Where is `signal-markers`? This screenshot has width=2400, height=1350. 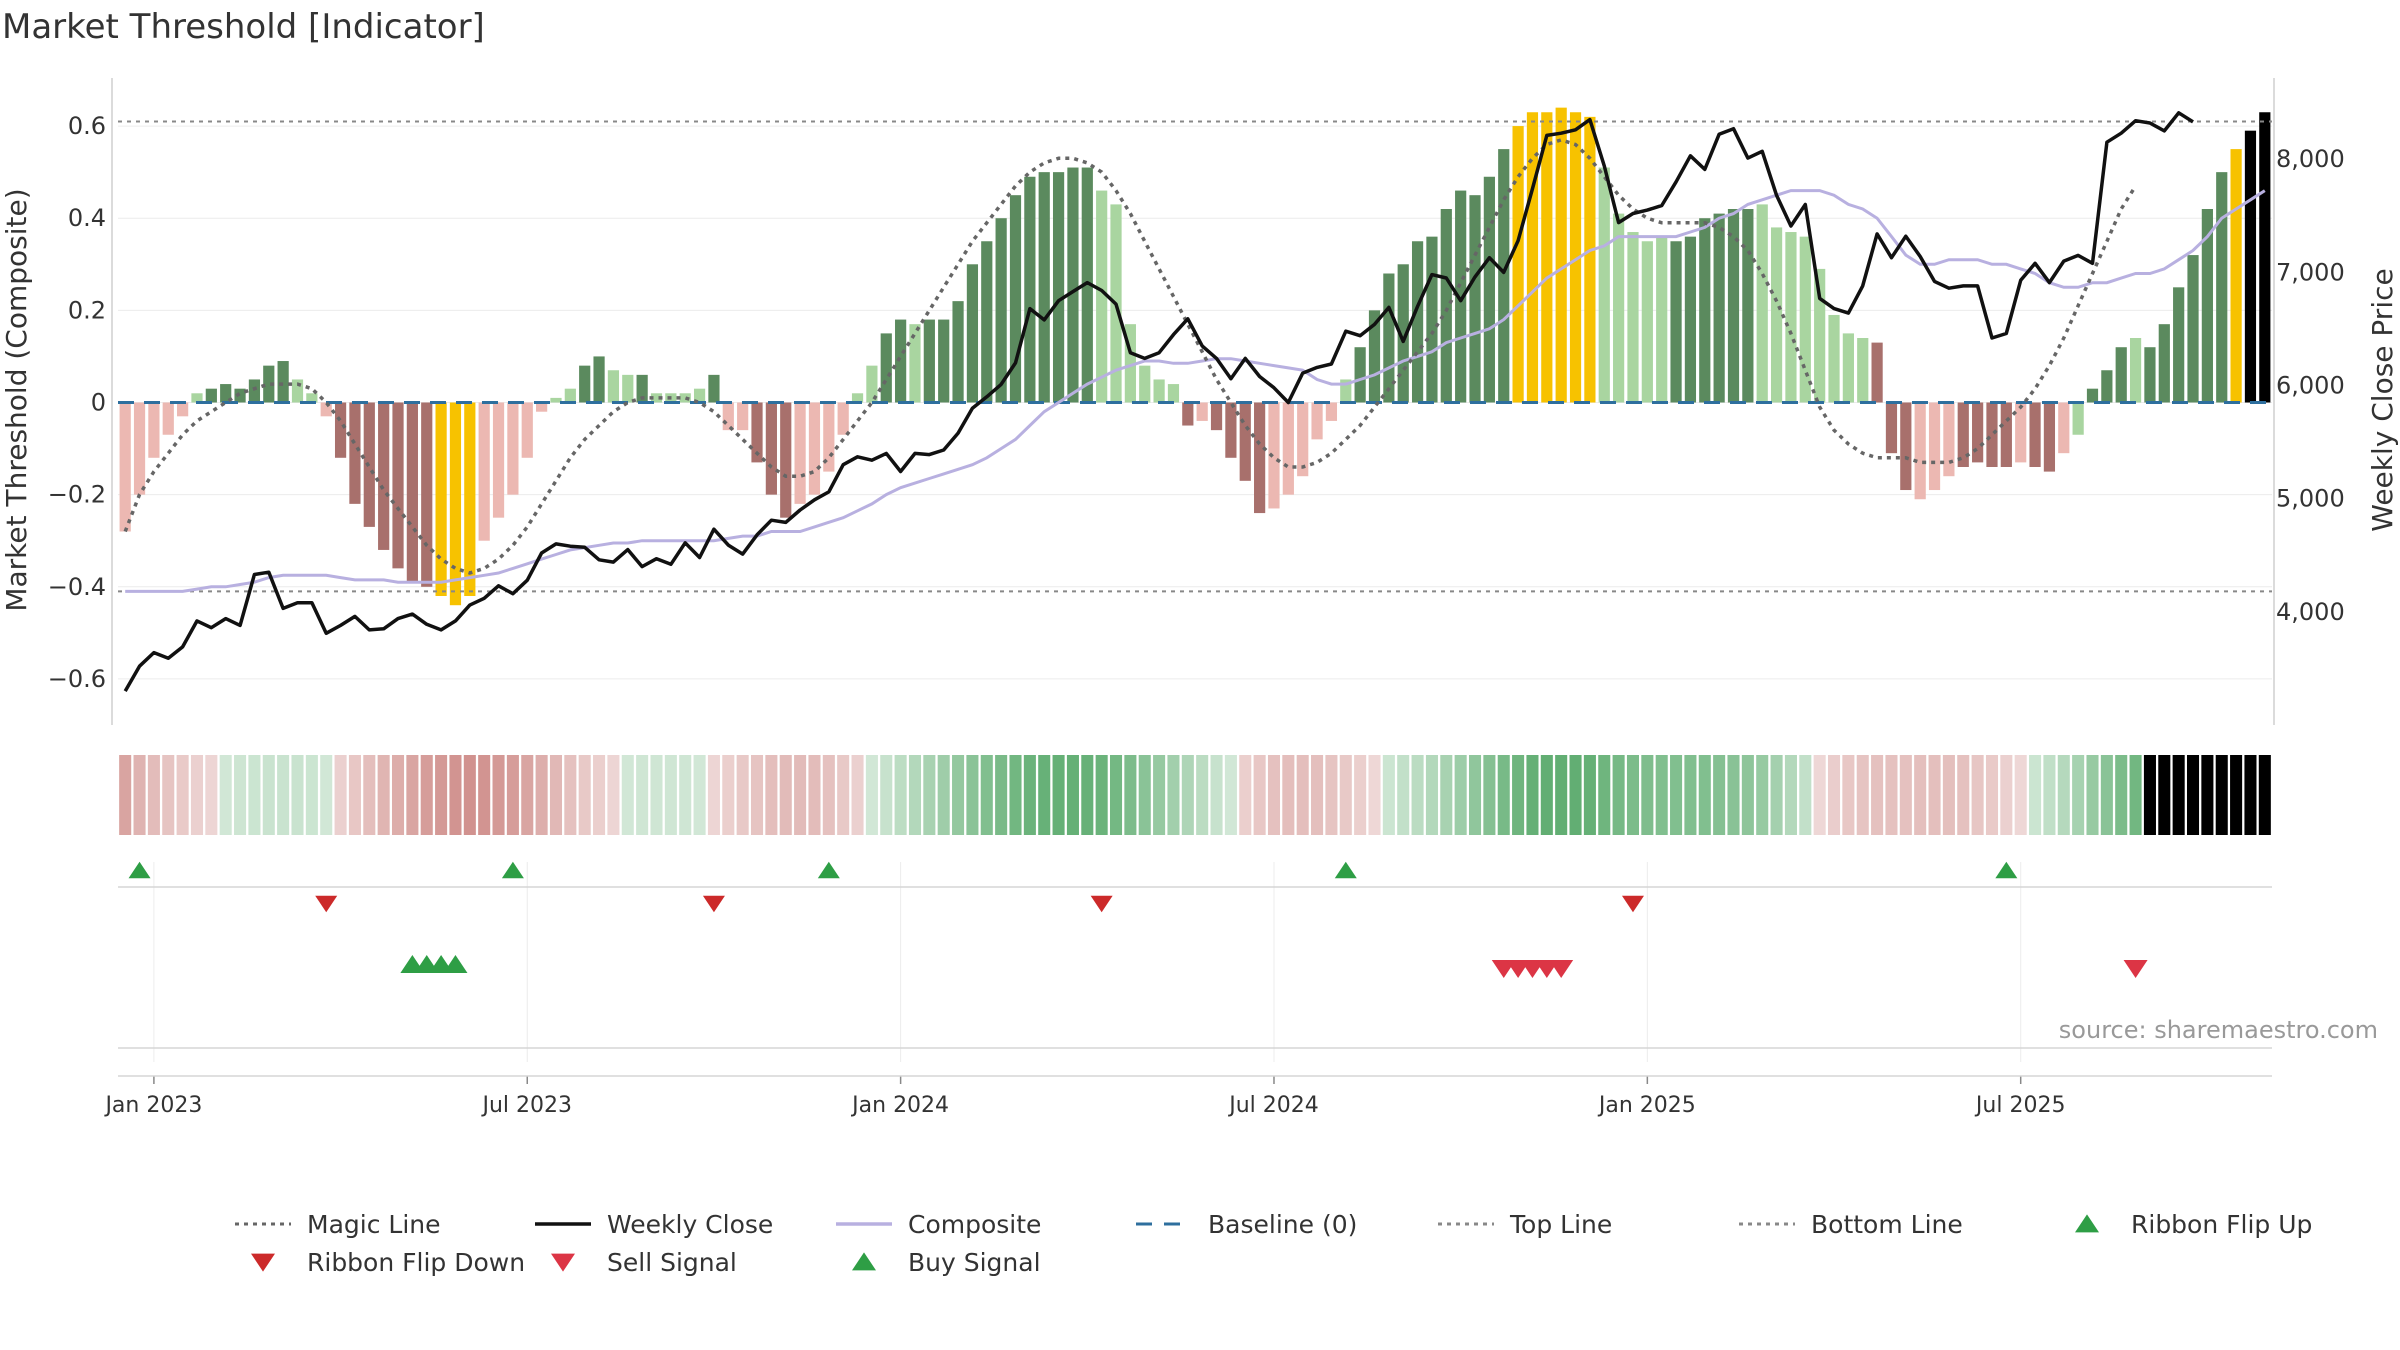 signal-markers is located at coordinates (1195, 969).